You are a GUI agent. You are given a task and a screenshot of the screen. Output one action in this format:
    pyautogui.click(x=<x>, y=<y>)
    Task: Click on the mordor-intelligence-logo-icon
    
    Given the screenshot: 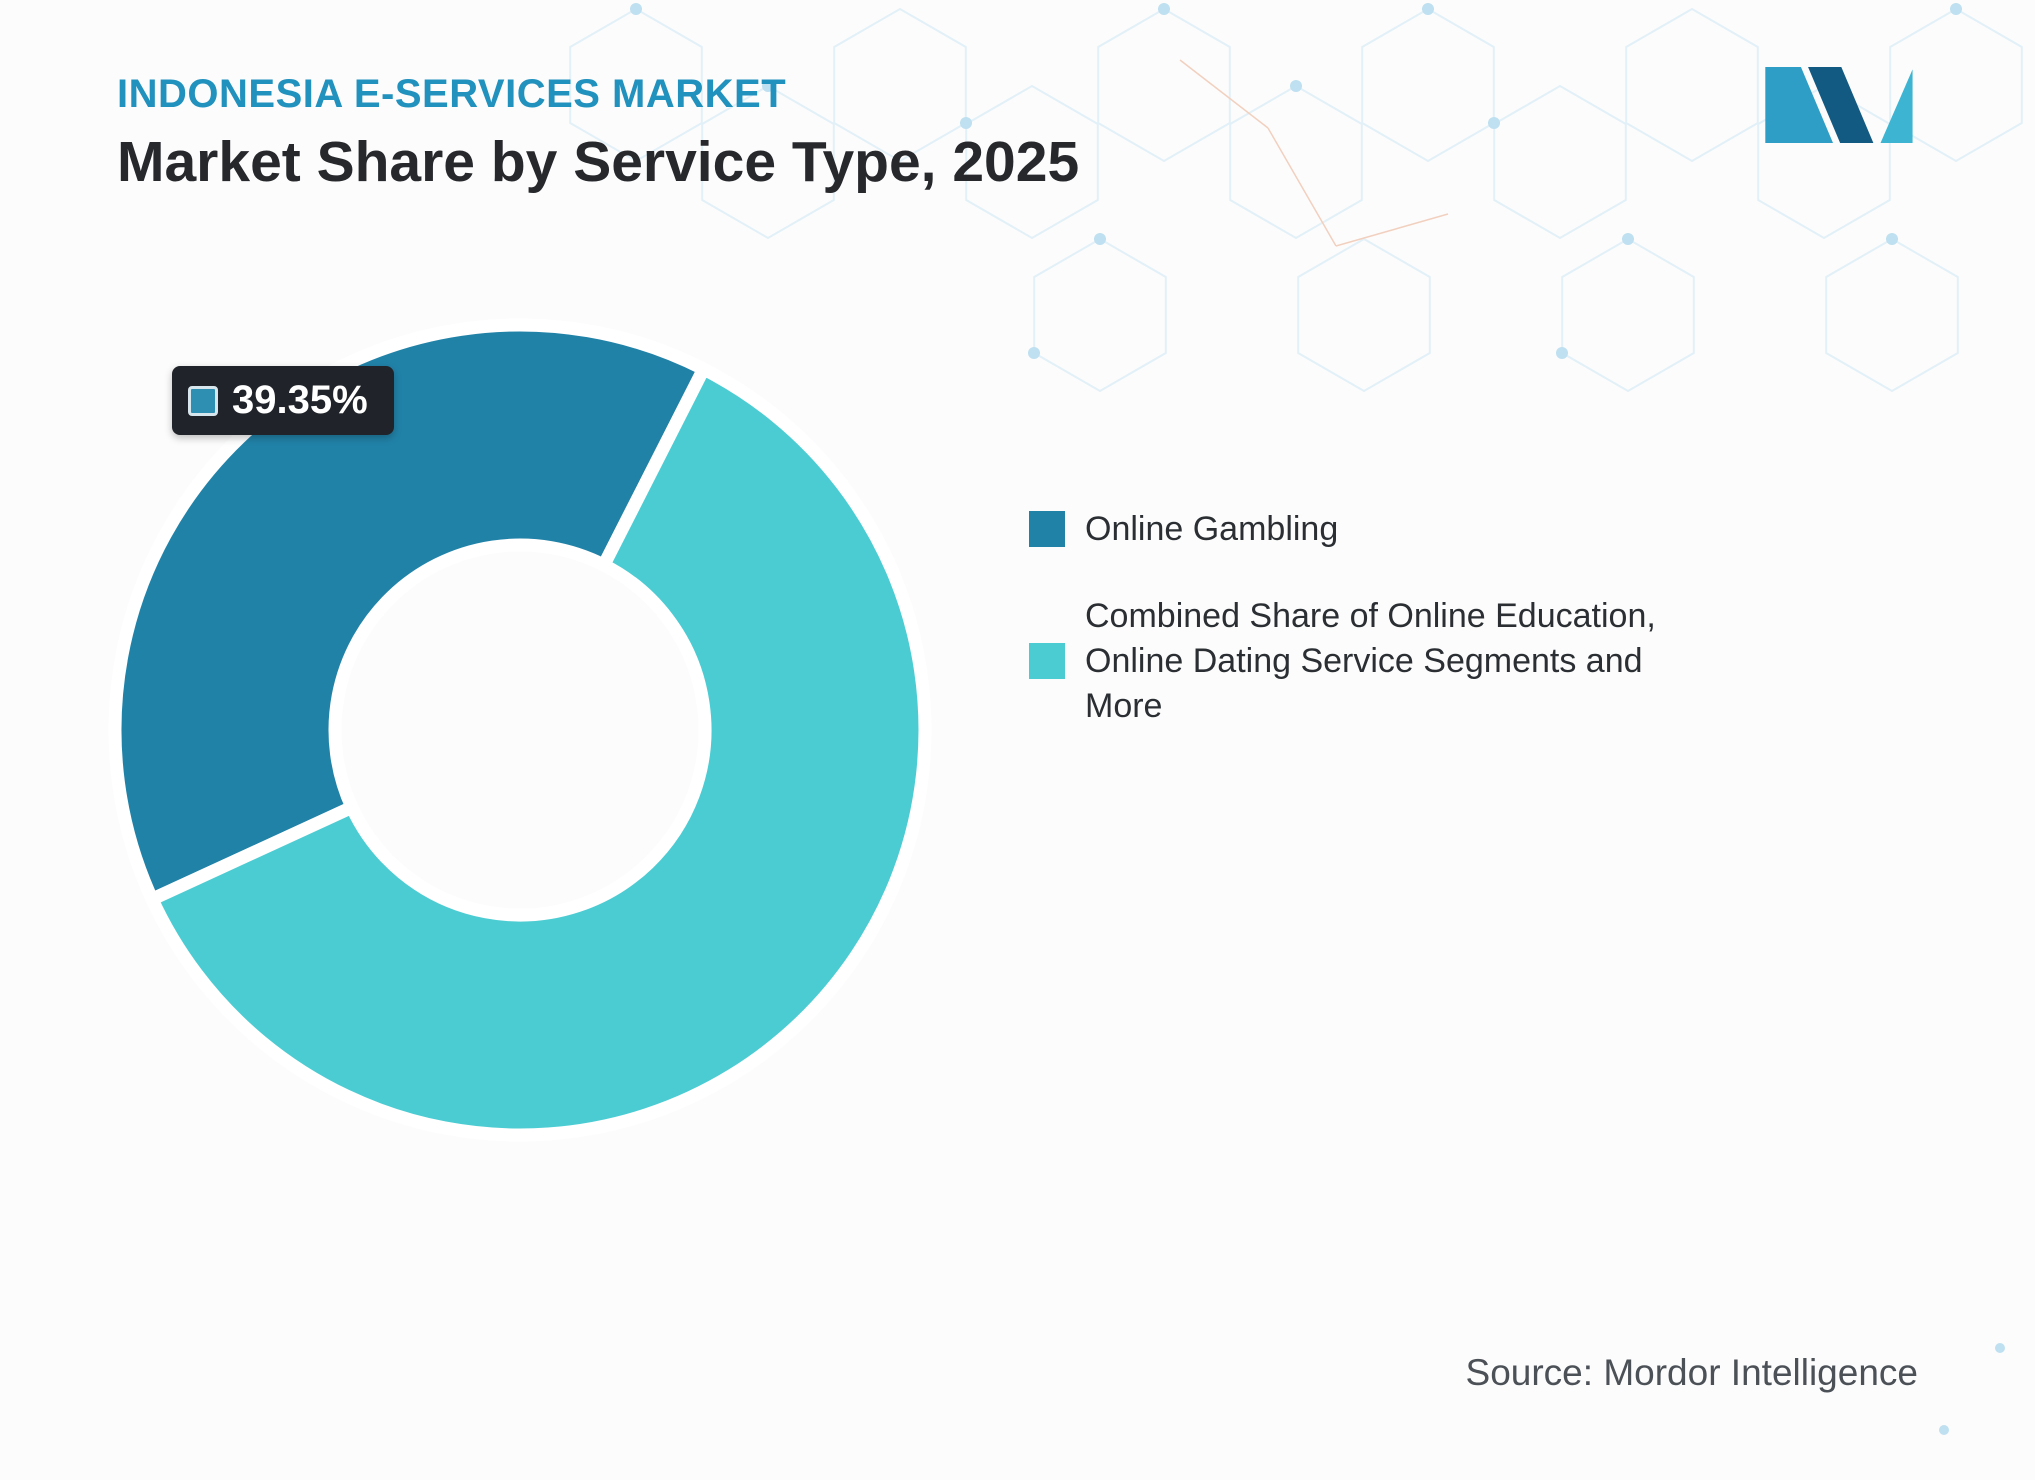 What is the action you would take?
    pyautogui.click(x=1839, y=105)
    